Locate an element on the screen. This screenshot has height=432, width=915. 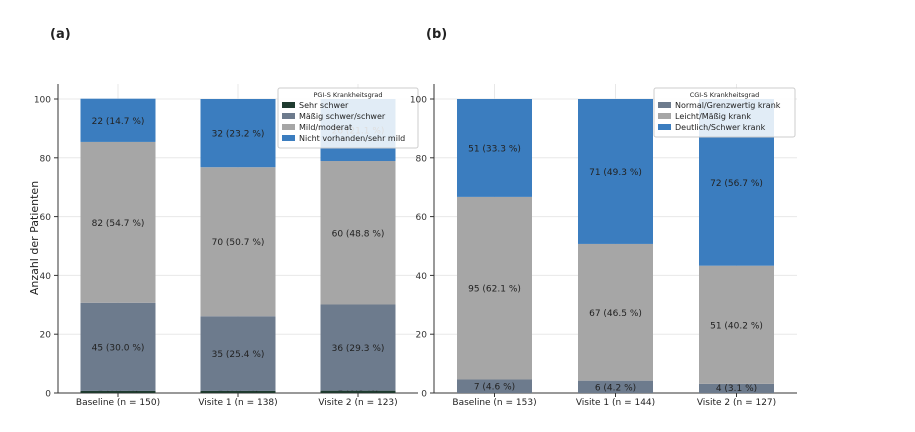
data-label: 36 (29.3 %) is located at coordinates (358, 349).